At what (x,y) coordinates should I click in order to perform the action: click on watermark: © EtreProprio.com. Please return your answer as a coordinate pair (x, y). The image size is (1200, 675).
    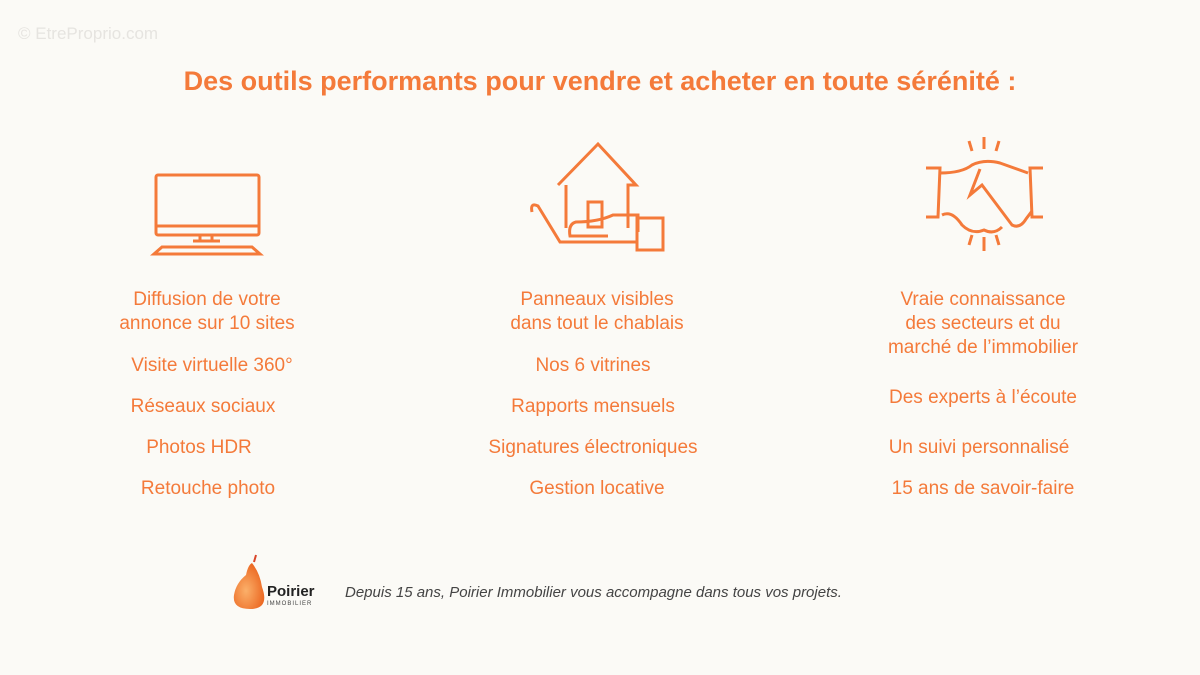
    Looking at the image, I should click on (88, 33).